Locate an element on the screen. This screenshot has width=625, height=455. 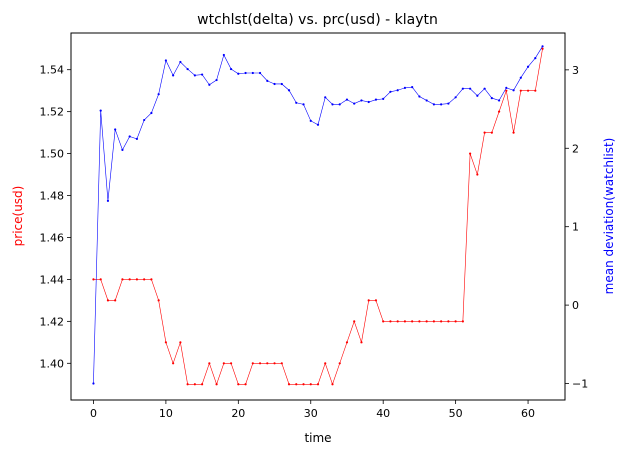
left-y-tick-label: 1.48 is located at coordinates (52, 196).